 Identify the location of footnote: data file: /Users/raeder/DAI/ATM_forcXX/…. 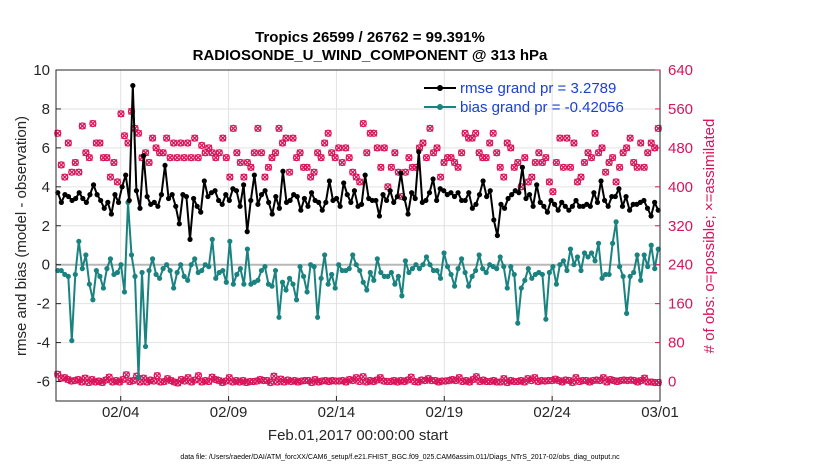
(400, 457).